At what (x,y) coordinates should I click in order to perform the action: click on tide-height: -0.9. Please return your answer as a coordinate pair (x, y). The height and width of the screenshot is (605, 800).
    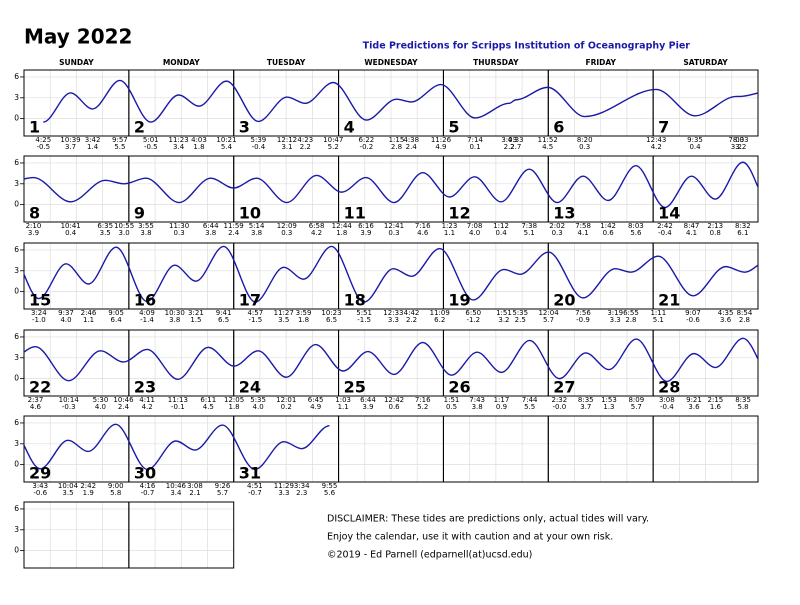
    Looking at the image, I should click on (583, 320).